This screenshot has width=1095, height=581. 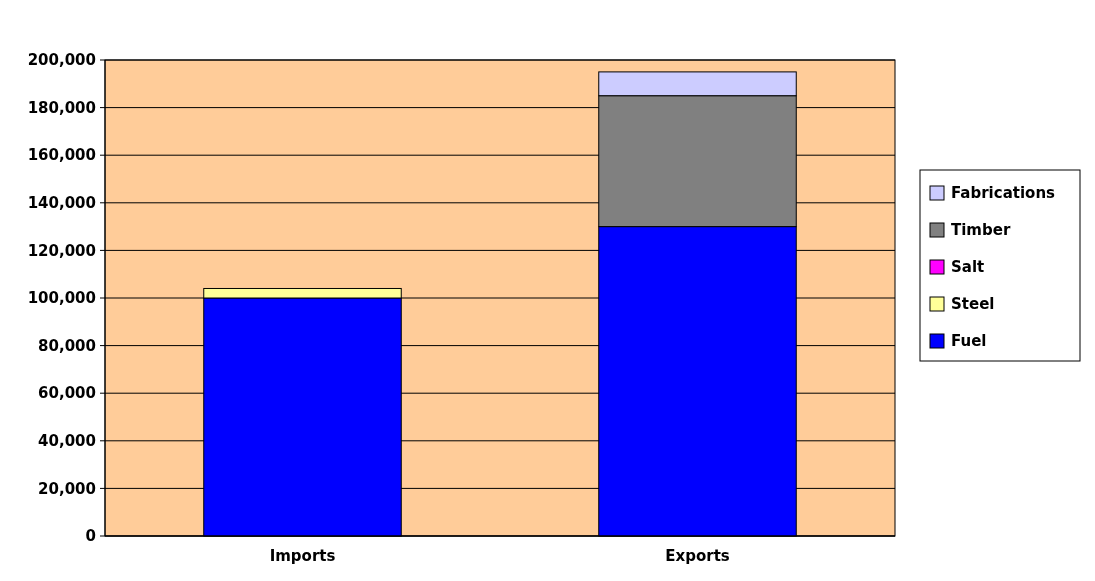 What do you see at coordinates (1003, 193) in the screenshot?
I see `legend-label: Fabrications` at bounding box center [1003, 193].